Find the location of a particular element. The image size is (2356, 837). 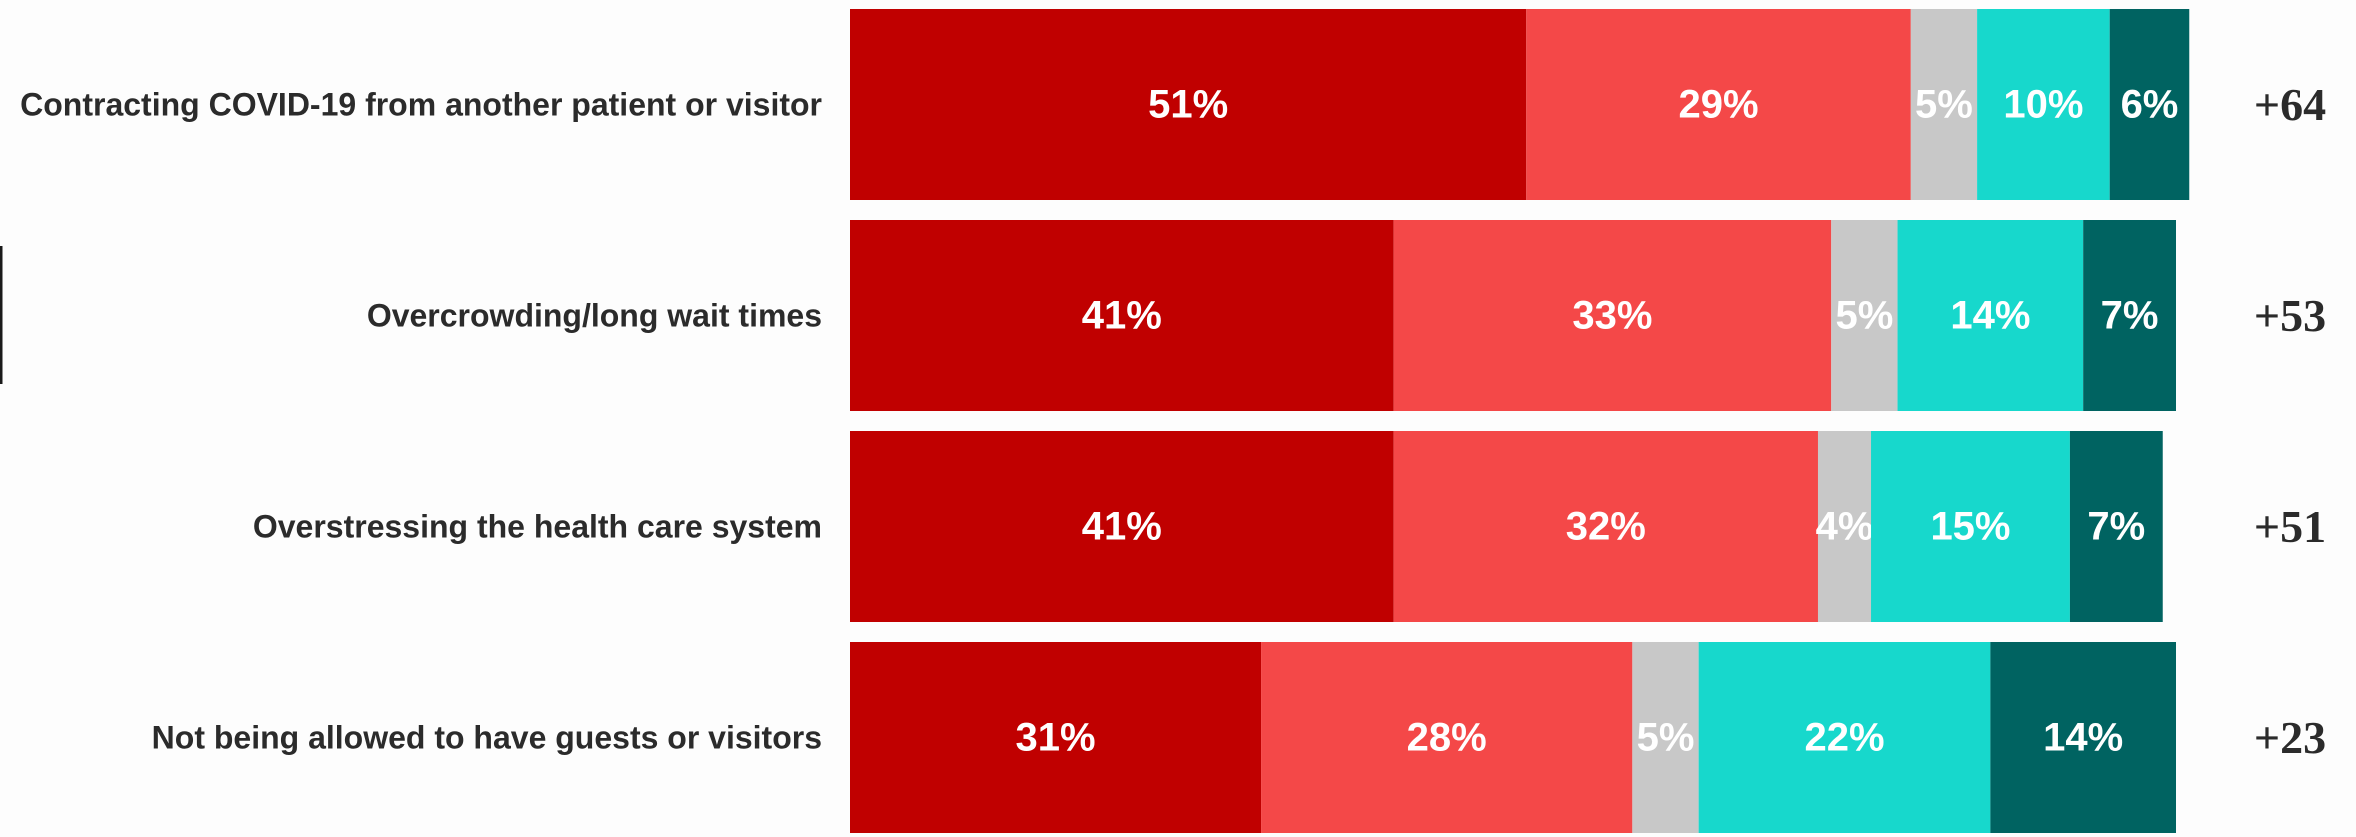

net-score-label: +23 is located at coordinates (2290, 737).